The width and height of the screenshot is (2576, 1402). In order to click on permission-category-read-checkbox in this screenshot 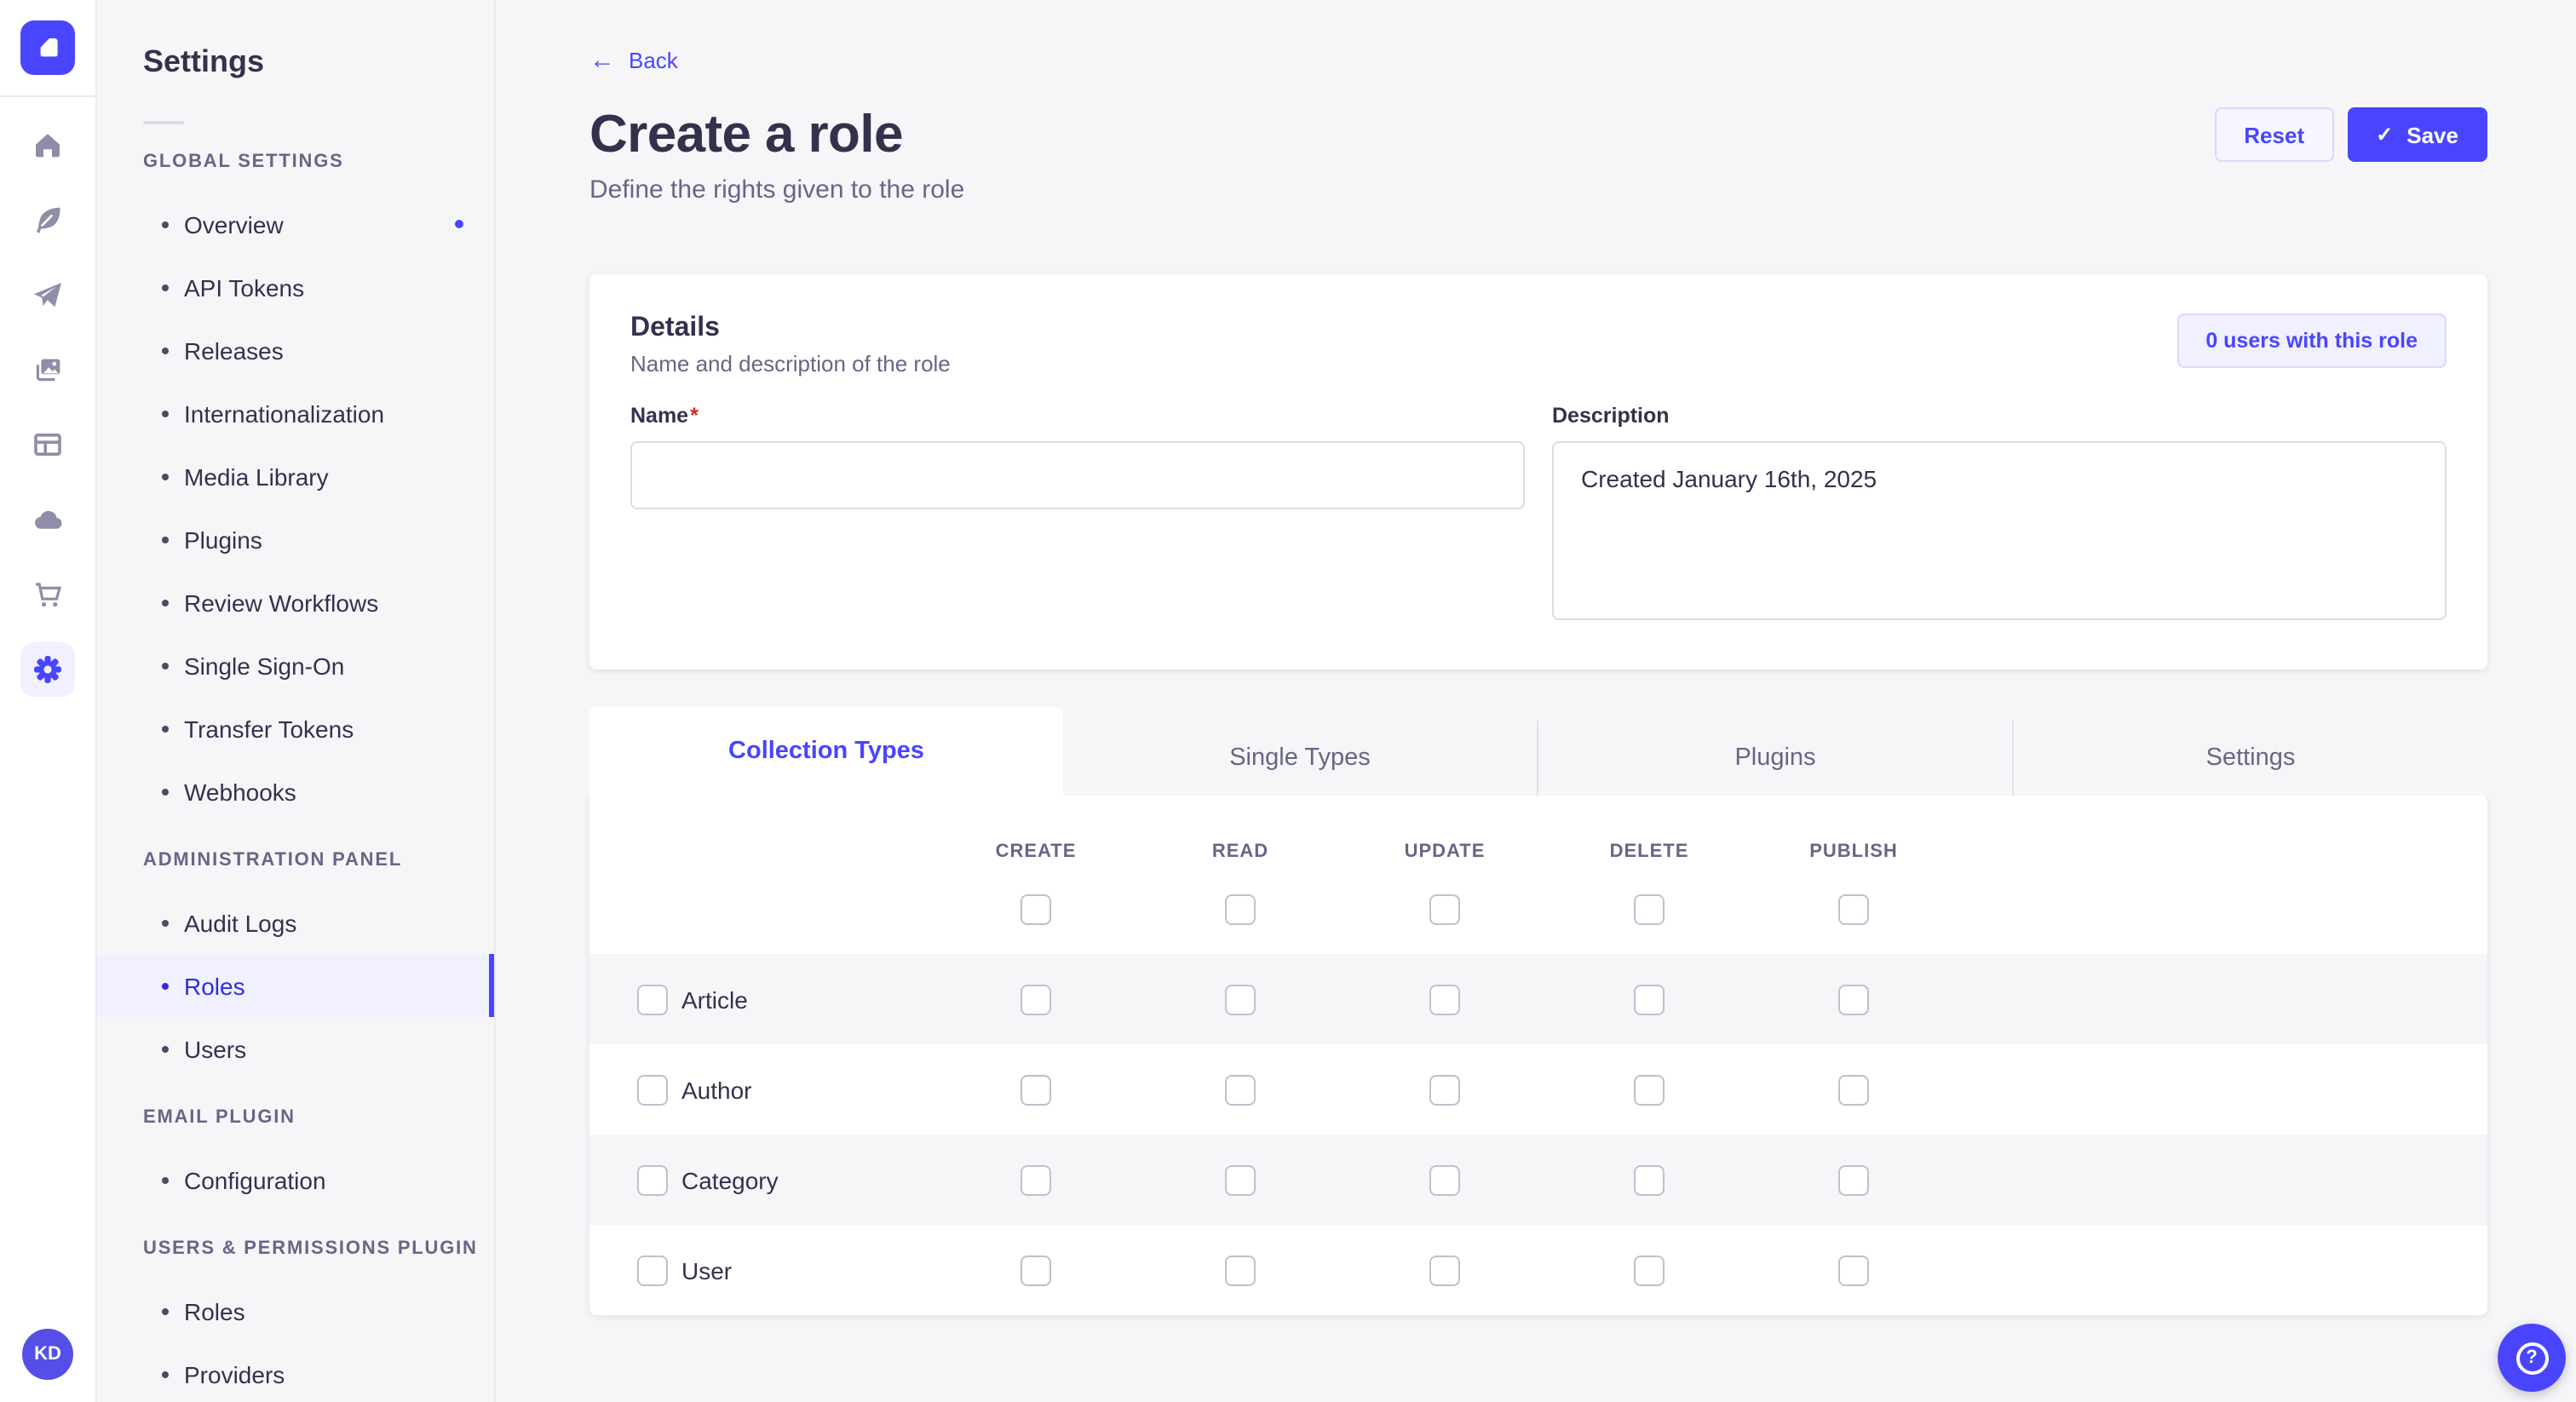, I will do `click(1241, 1179)`.